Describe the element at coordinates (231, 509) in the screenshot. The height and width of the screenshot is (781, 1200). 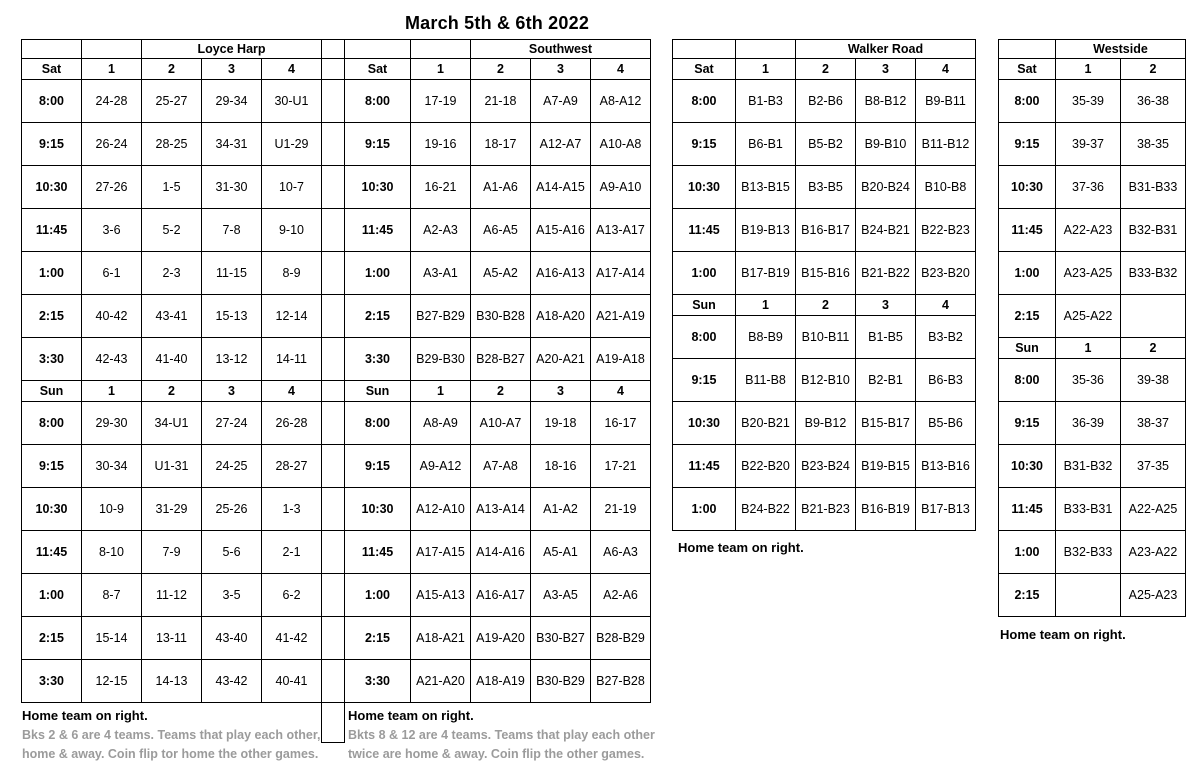
I see `matchup-cell: 25-26` at that location.